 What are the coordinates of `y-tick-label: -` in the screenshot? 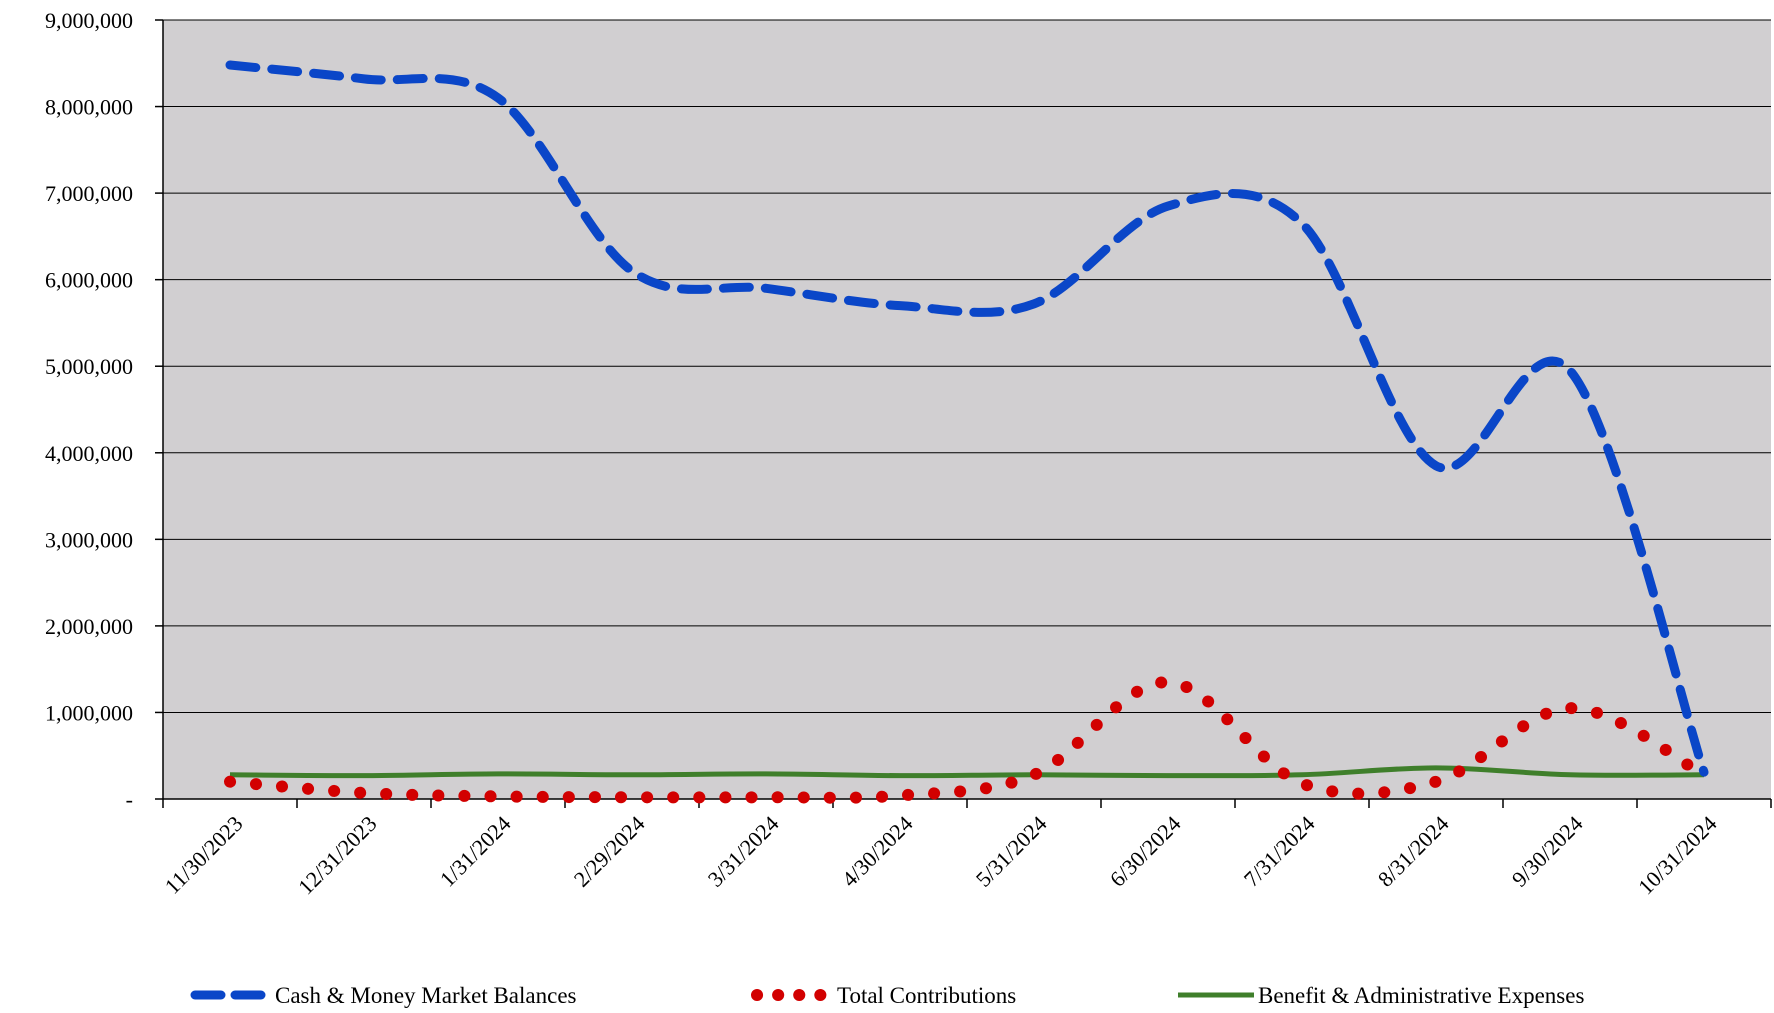 It's located at (129, 799).